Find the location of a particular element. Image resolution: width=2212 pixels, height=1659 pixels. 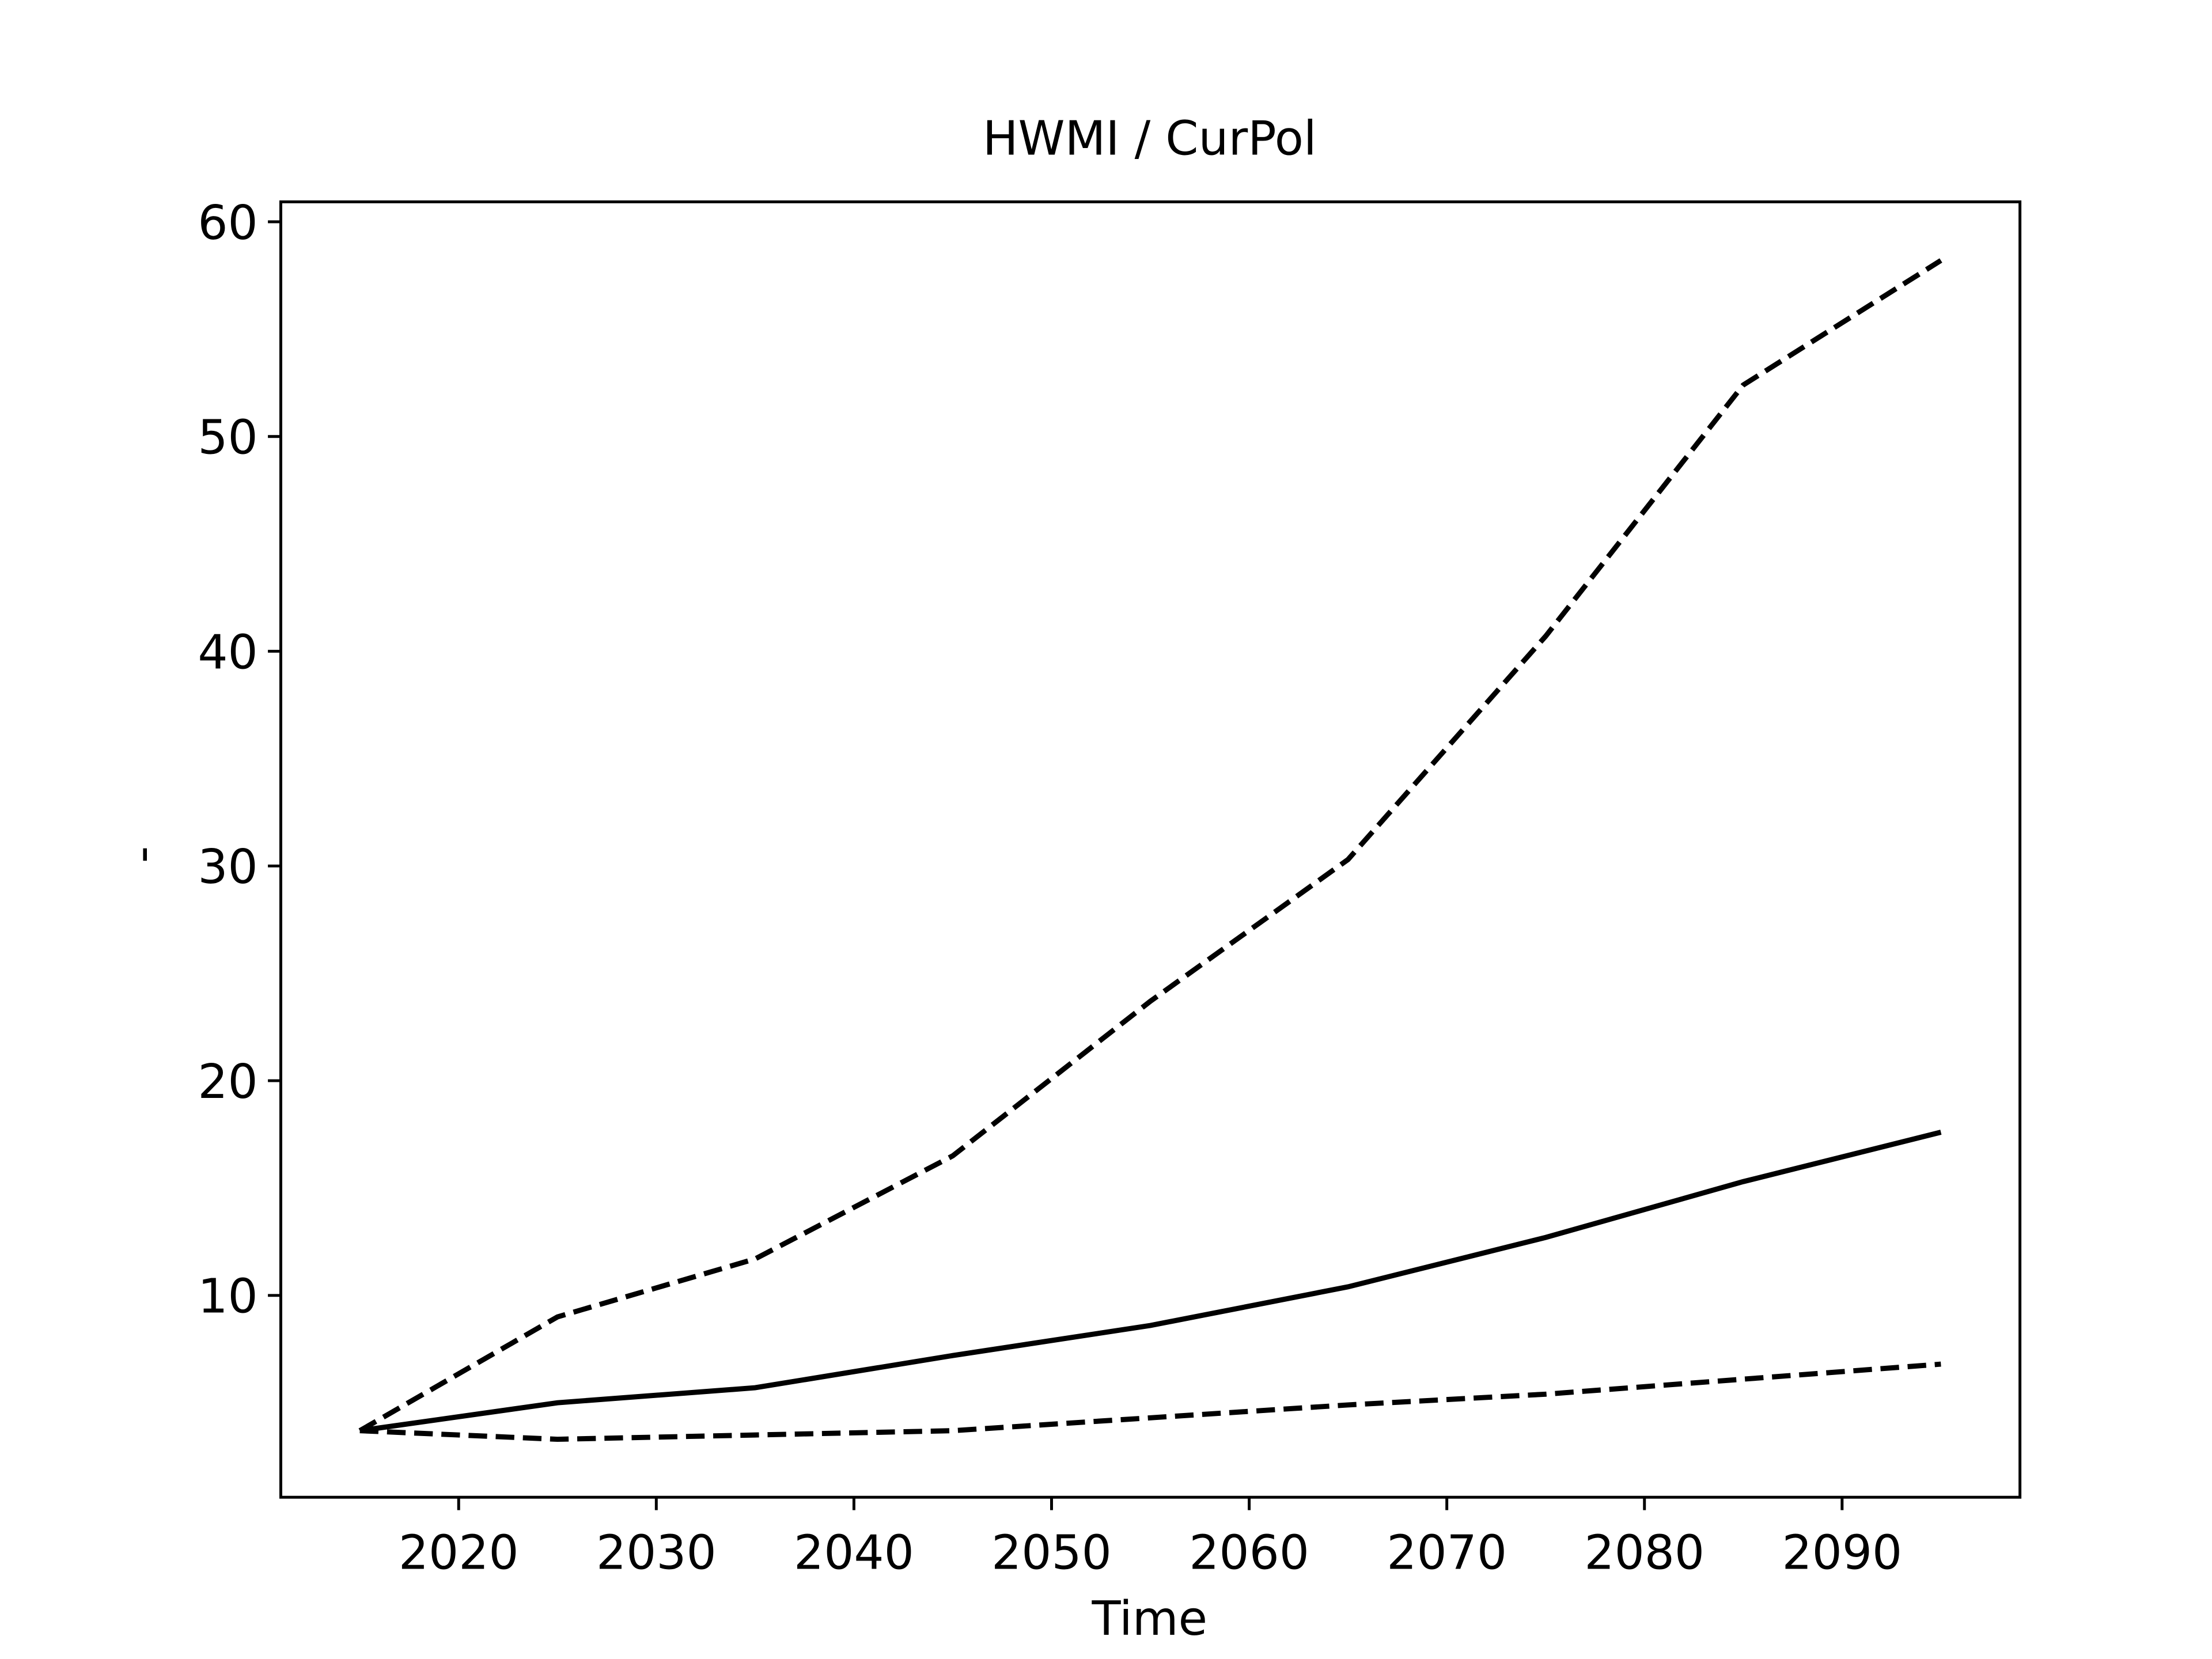

y-tick-label: 60 is located at coordinates (227, 223).